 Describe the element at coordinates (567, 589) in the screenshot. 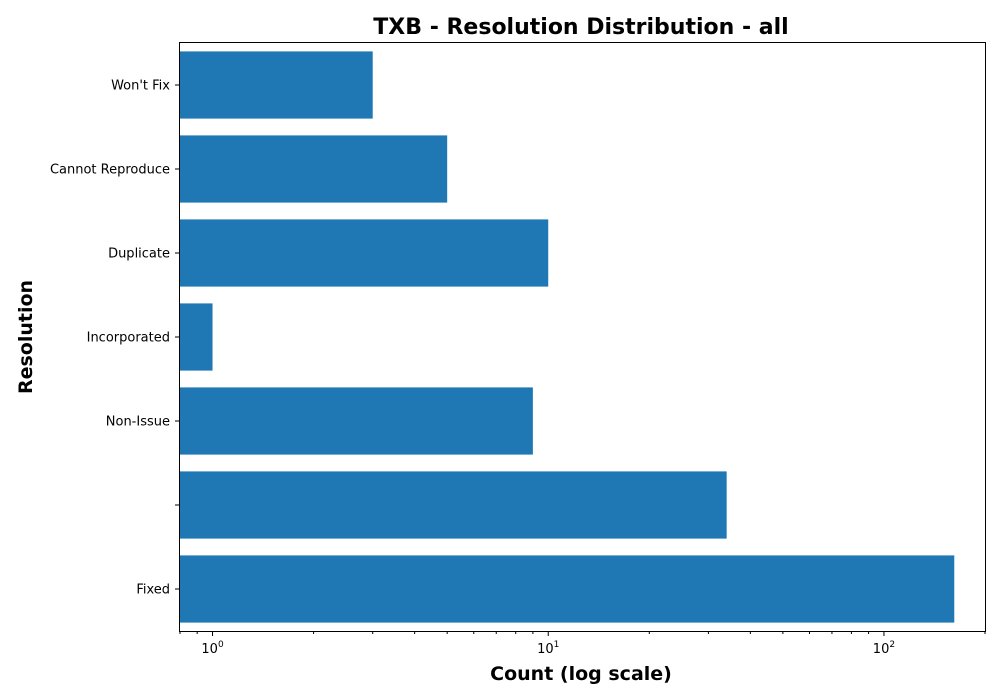

I see `bar-fixed` at that location.